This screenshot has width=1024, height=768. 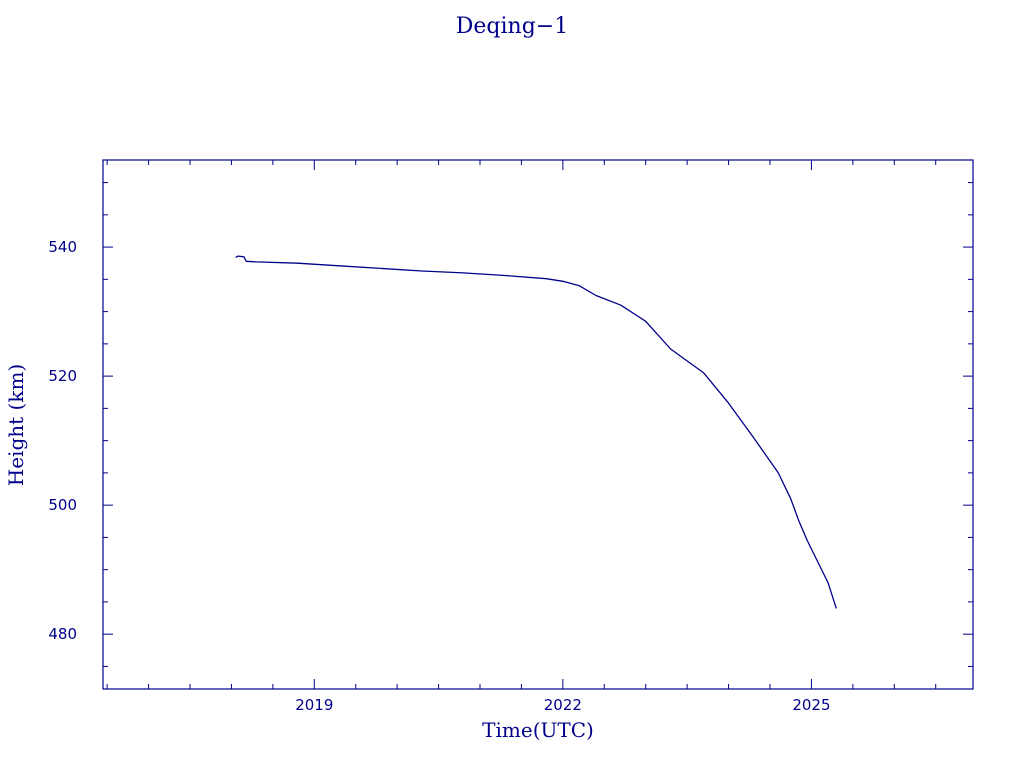 What do you see at coordinates (563, 705) in the screenshot?
I see `x-tick-label: 2022` at bounding box center [563, 705].